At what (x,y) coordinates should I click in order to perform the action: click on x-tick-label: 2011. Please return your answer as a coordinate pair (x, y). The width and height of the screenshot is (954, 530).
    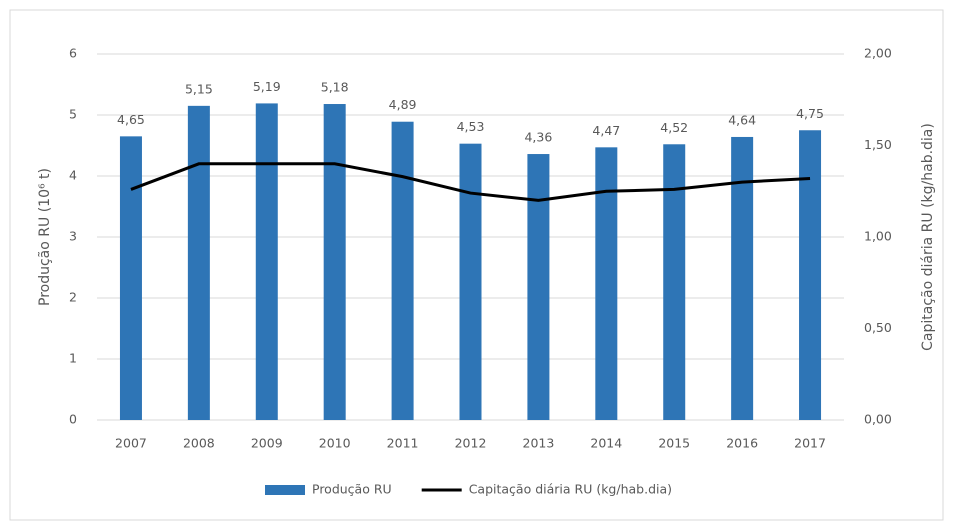
    Looking at the image, I should click on (403, 443).